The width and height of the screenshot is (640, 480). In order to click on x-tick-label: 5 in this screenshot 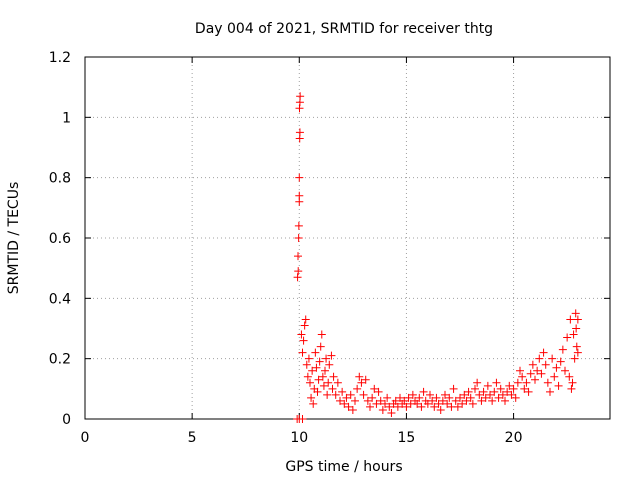, I will do `click(192, 438)`.